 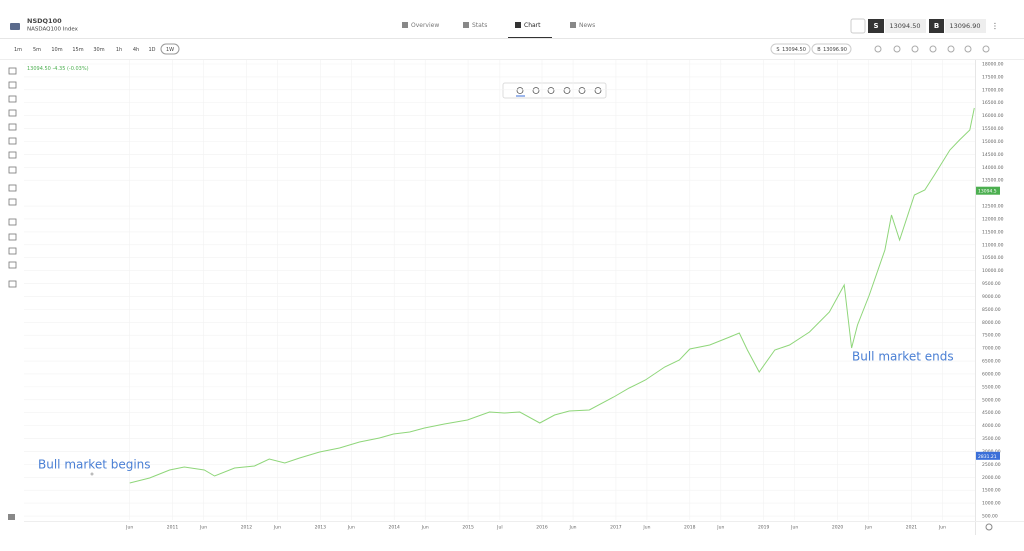 What do you see at coordinates (991, 491) in the screenshot?
I see `y-tick-label: 1500.00` at bounding box center [991, 491].